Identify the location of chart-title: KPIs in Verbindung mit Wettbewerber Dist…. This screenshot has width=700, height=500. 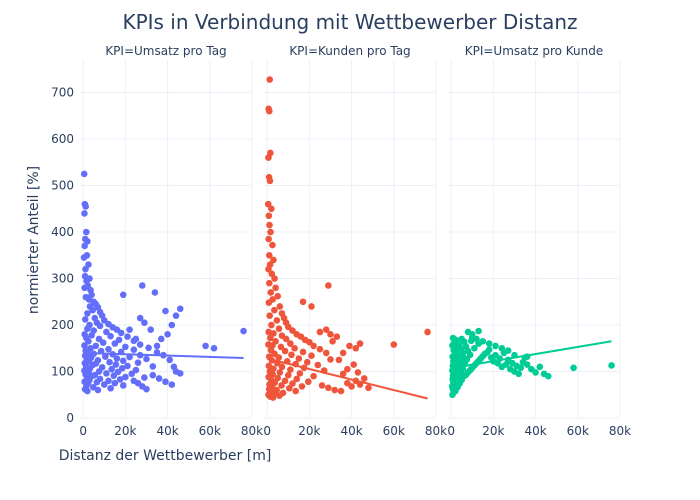
(349, 22).